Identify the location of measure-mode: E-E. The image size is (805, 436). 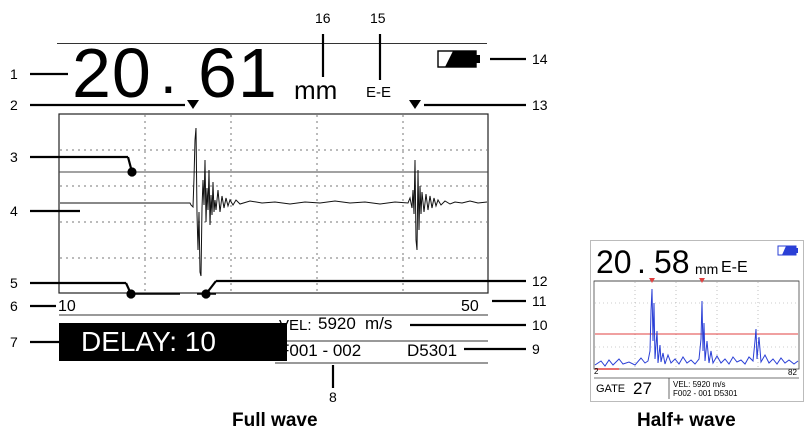
(379, 92).